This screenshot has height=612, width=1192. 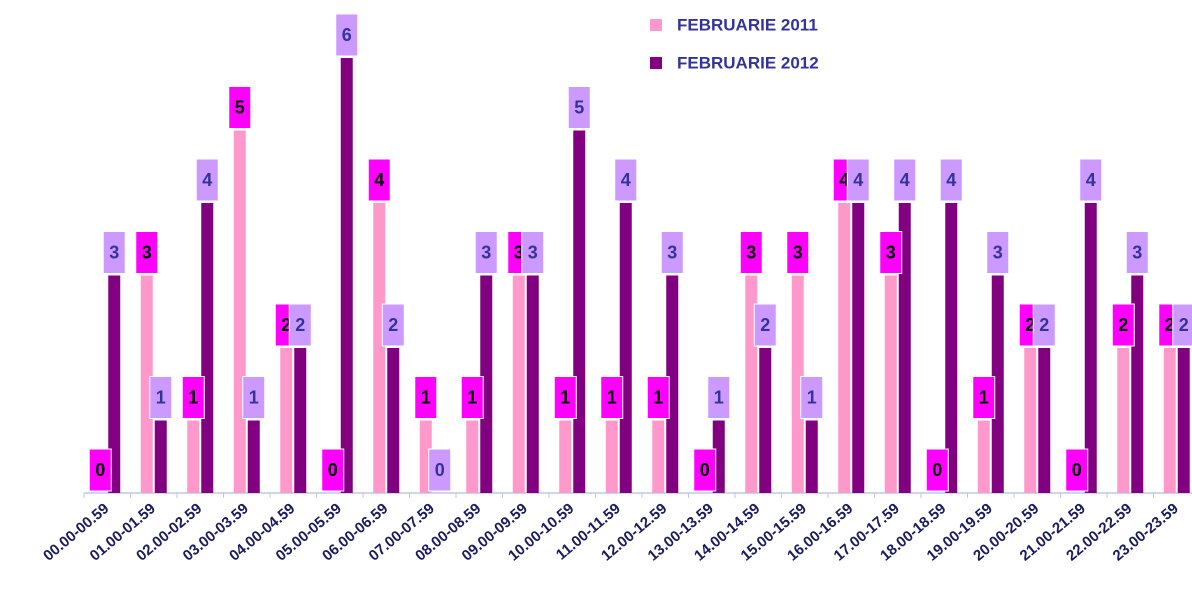 What do you see at coordinates (656, 63) in the screenshot?
I see `legend-swatch` at bounding box center [656, 63].